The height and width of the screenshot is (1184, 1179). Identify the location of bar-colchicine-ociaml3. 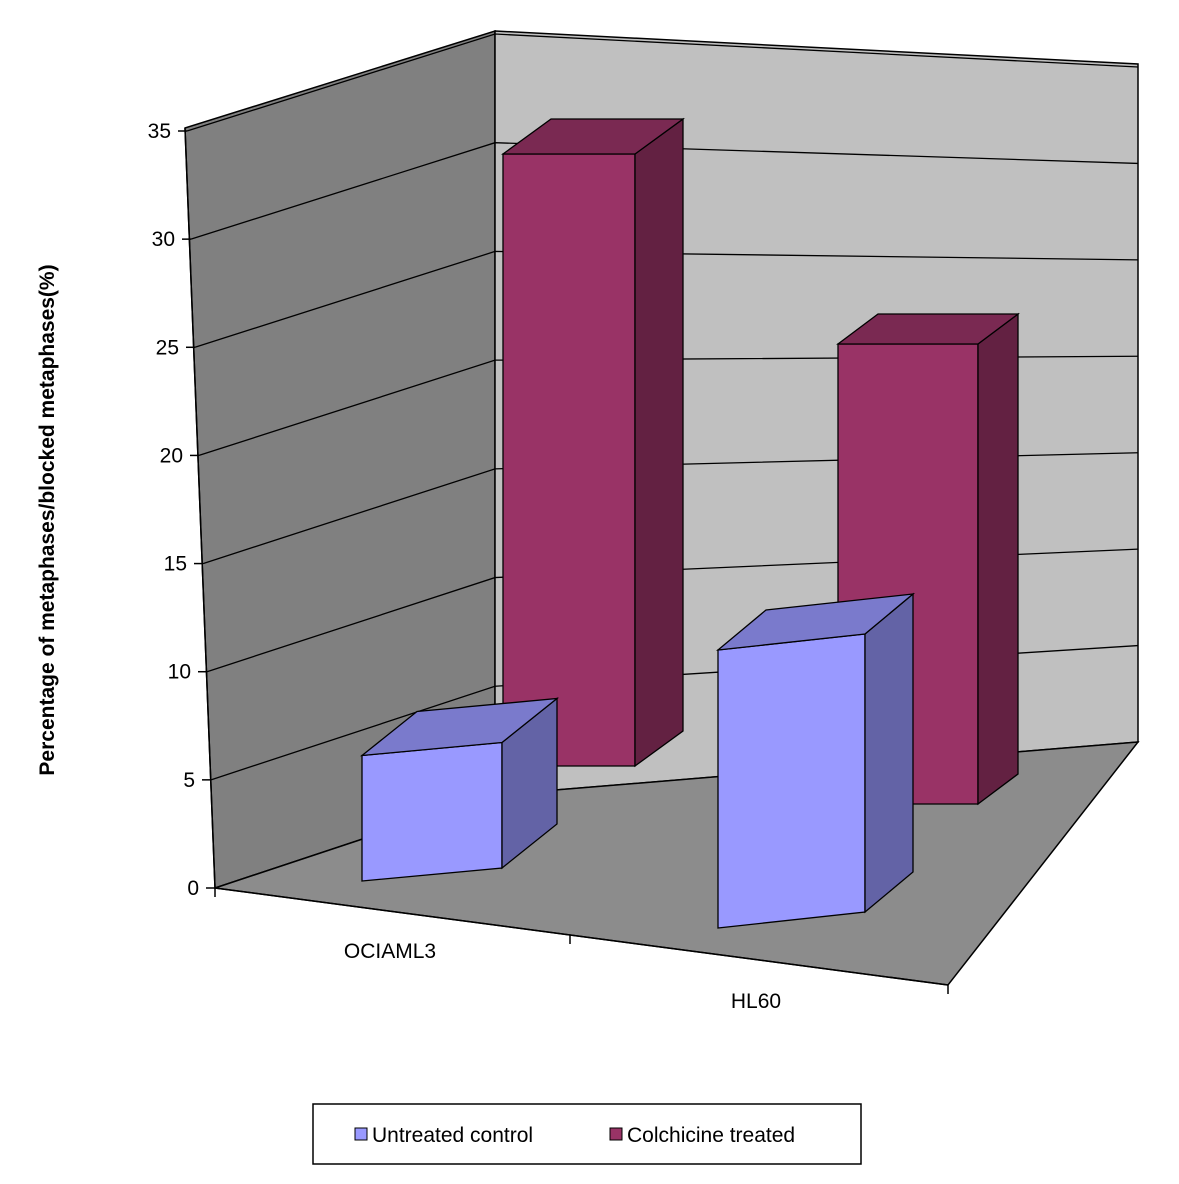
(593, 442).